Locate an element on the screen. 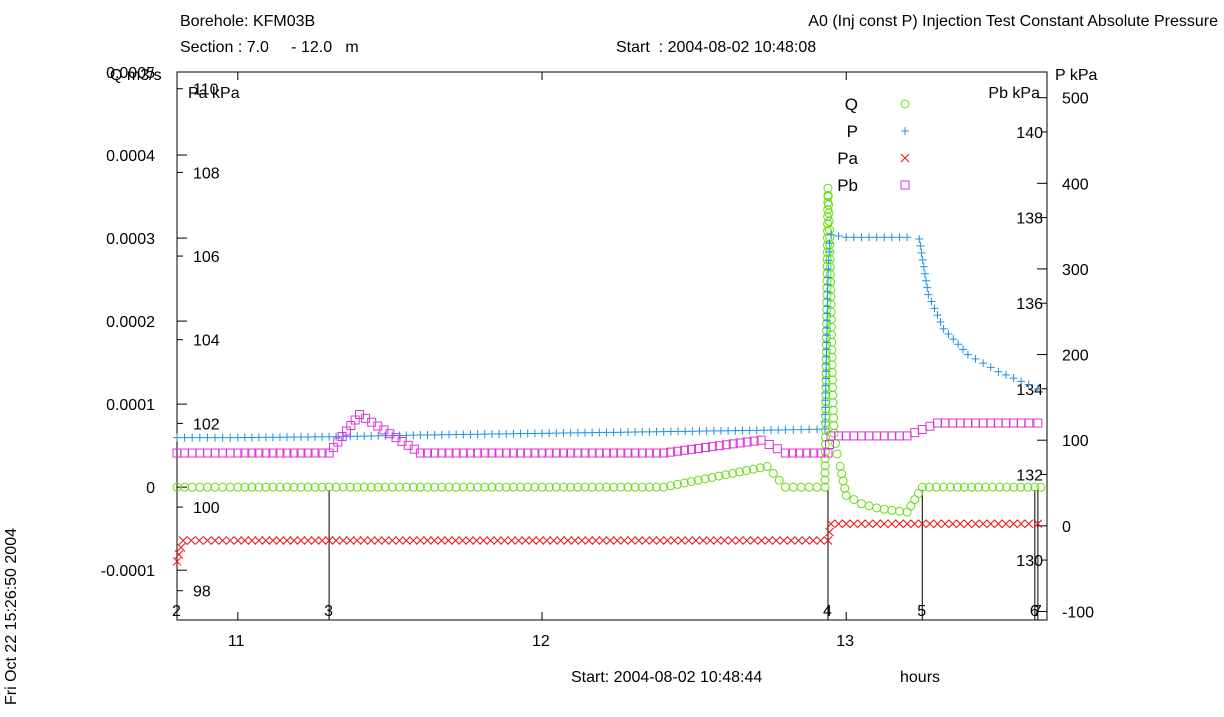  pa-tick-label: 104 is located at coordinates (206, 341).